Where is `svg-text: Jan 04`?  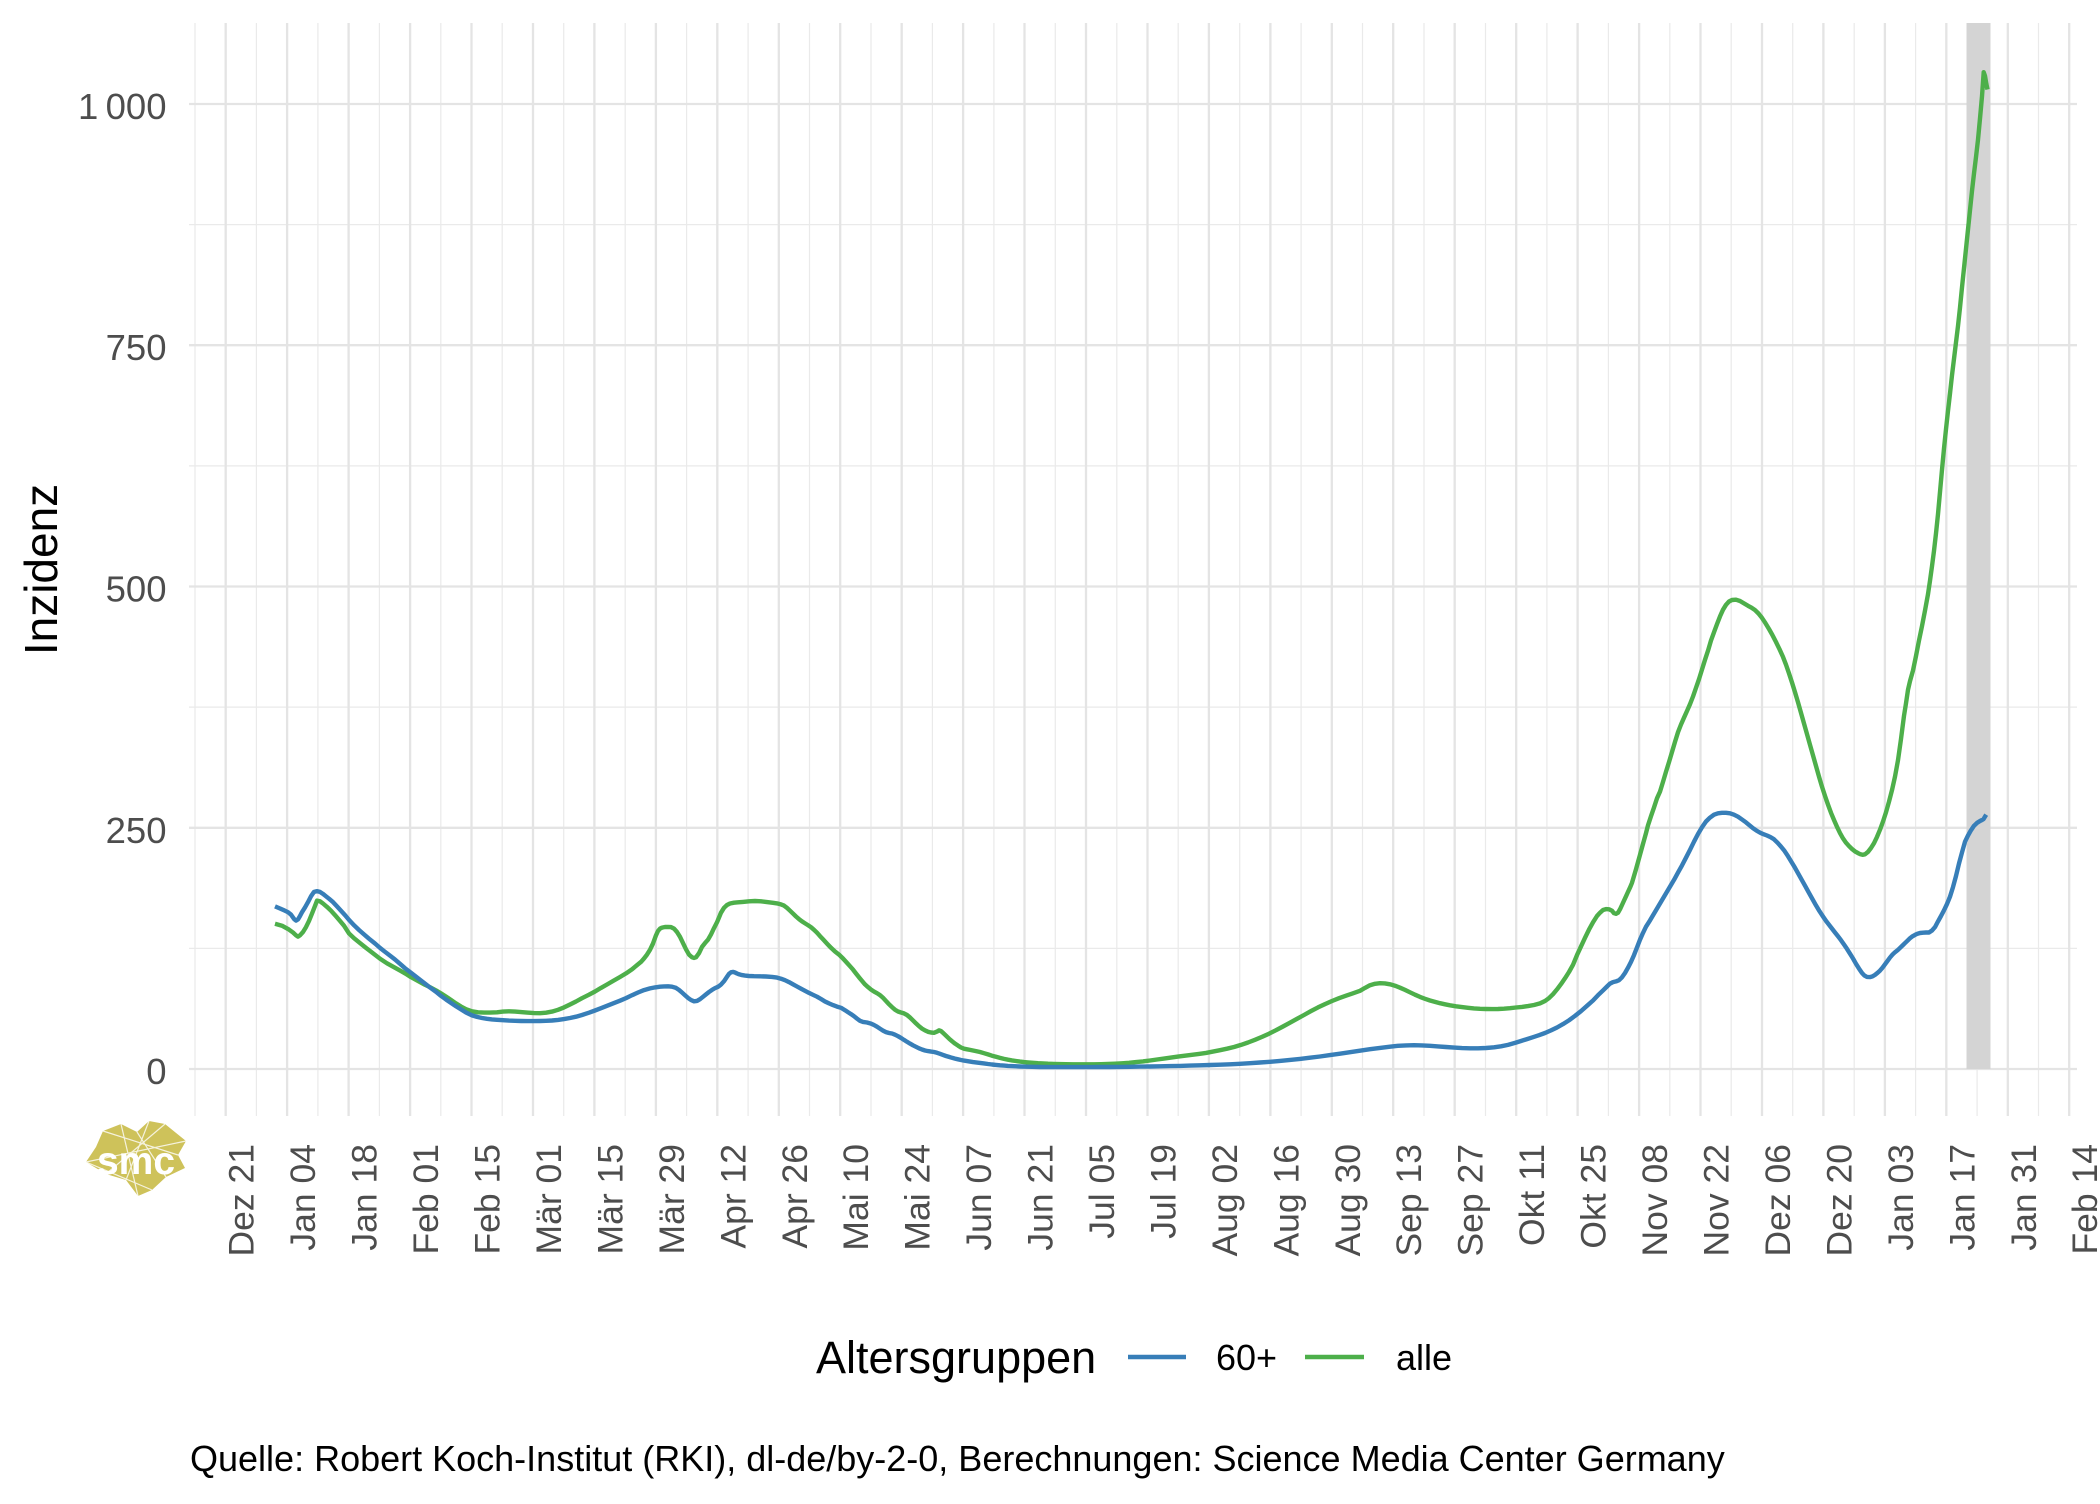
svg-text: Jan 04 is located at coordinates (303, 1197).